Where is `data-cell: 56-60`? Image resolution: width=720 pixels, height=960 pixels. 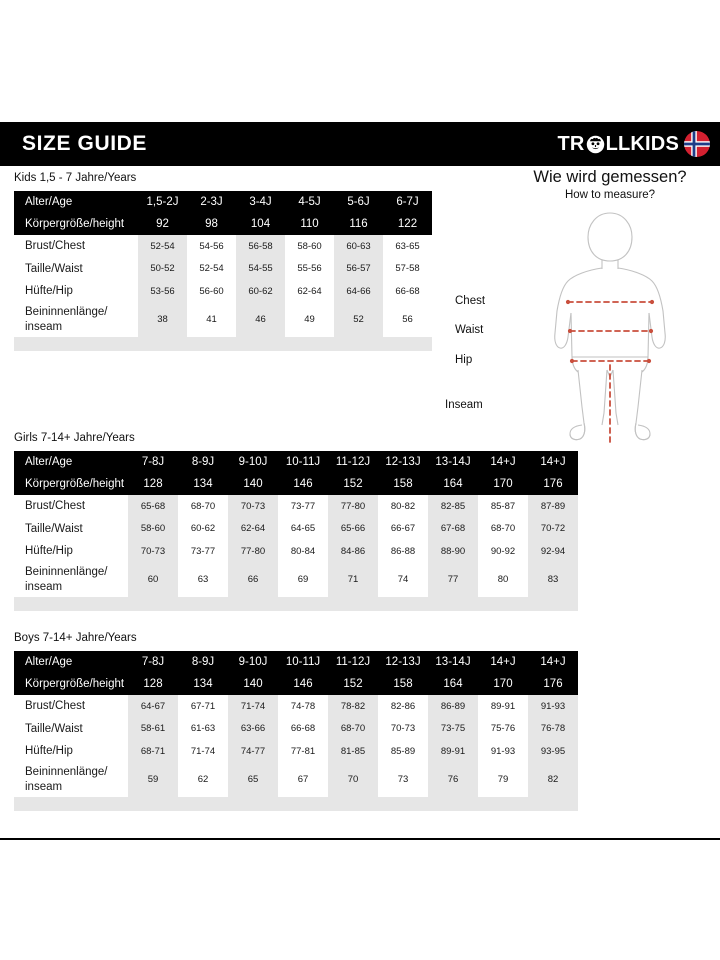
data-cell: 56-60 is located at coordinates (211, 291).